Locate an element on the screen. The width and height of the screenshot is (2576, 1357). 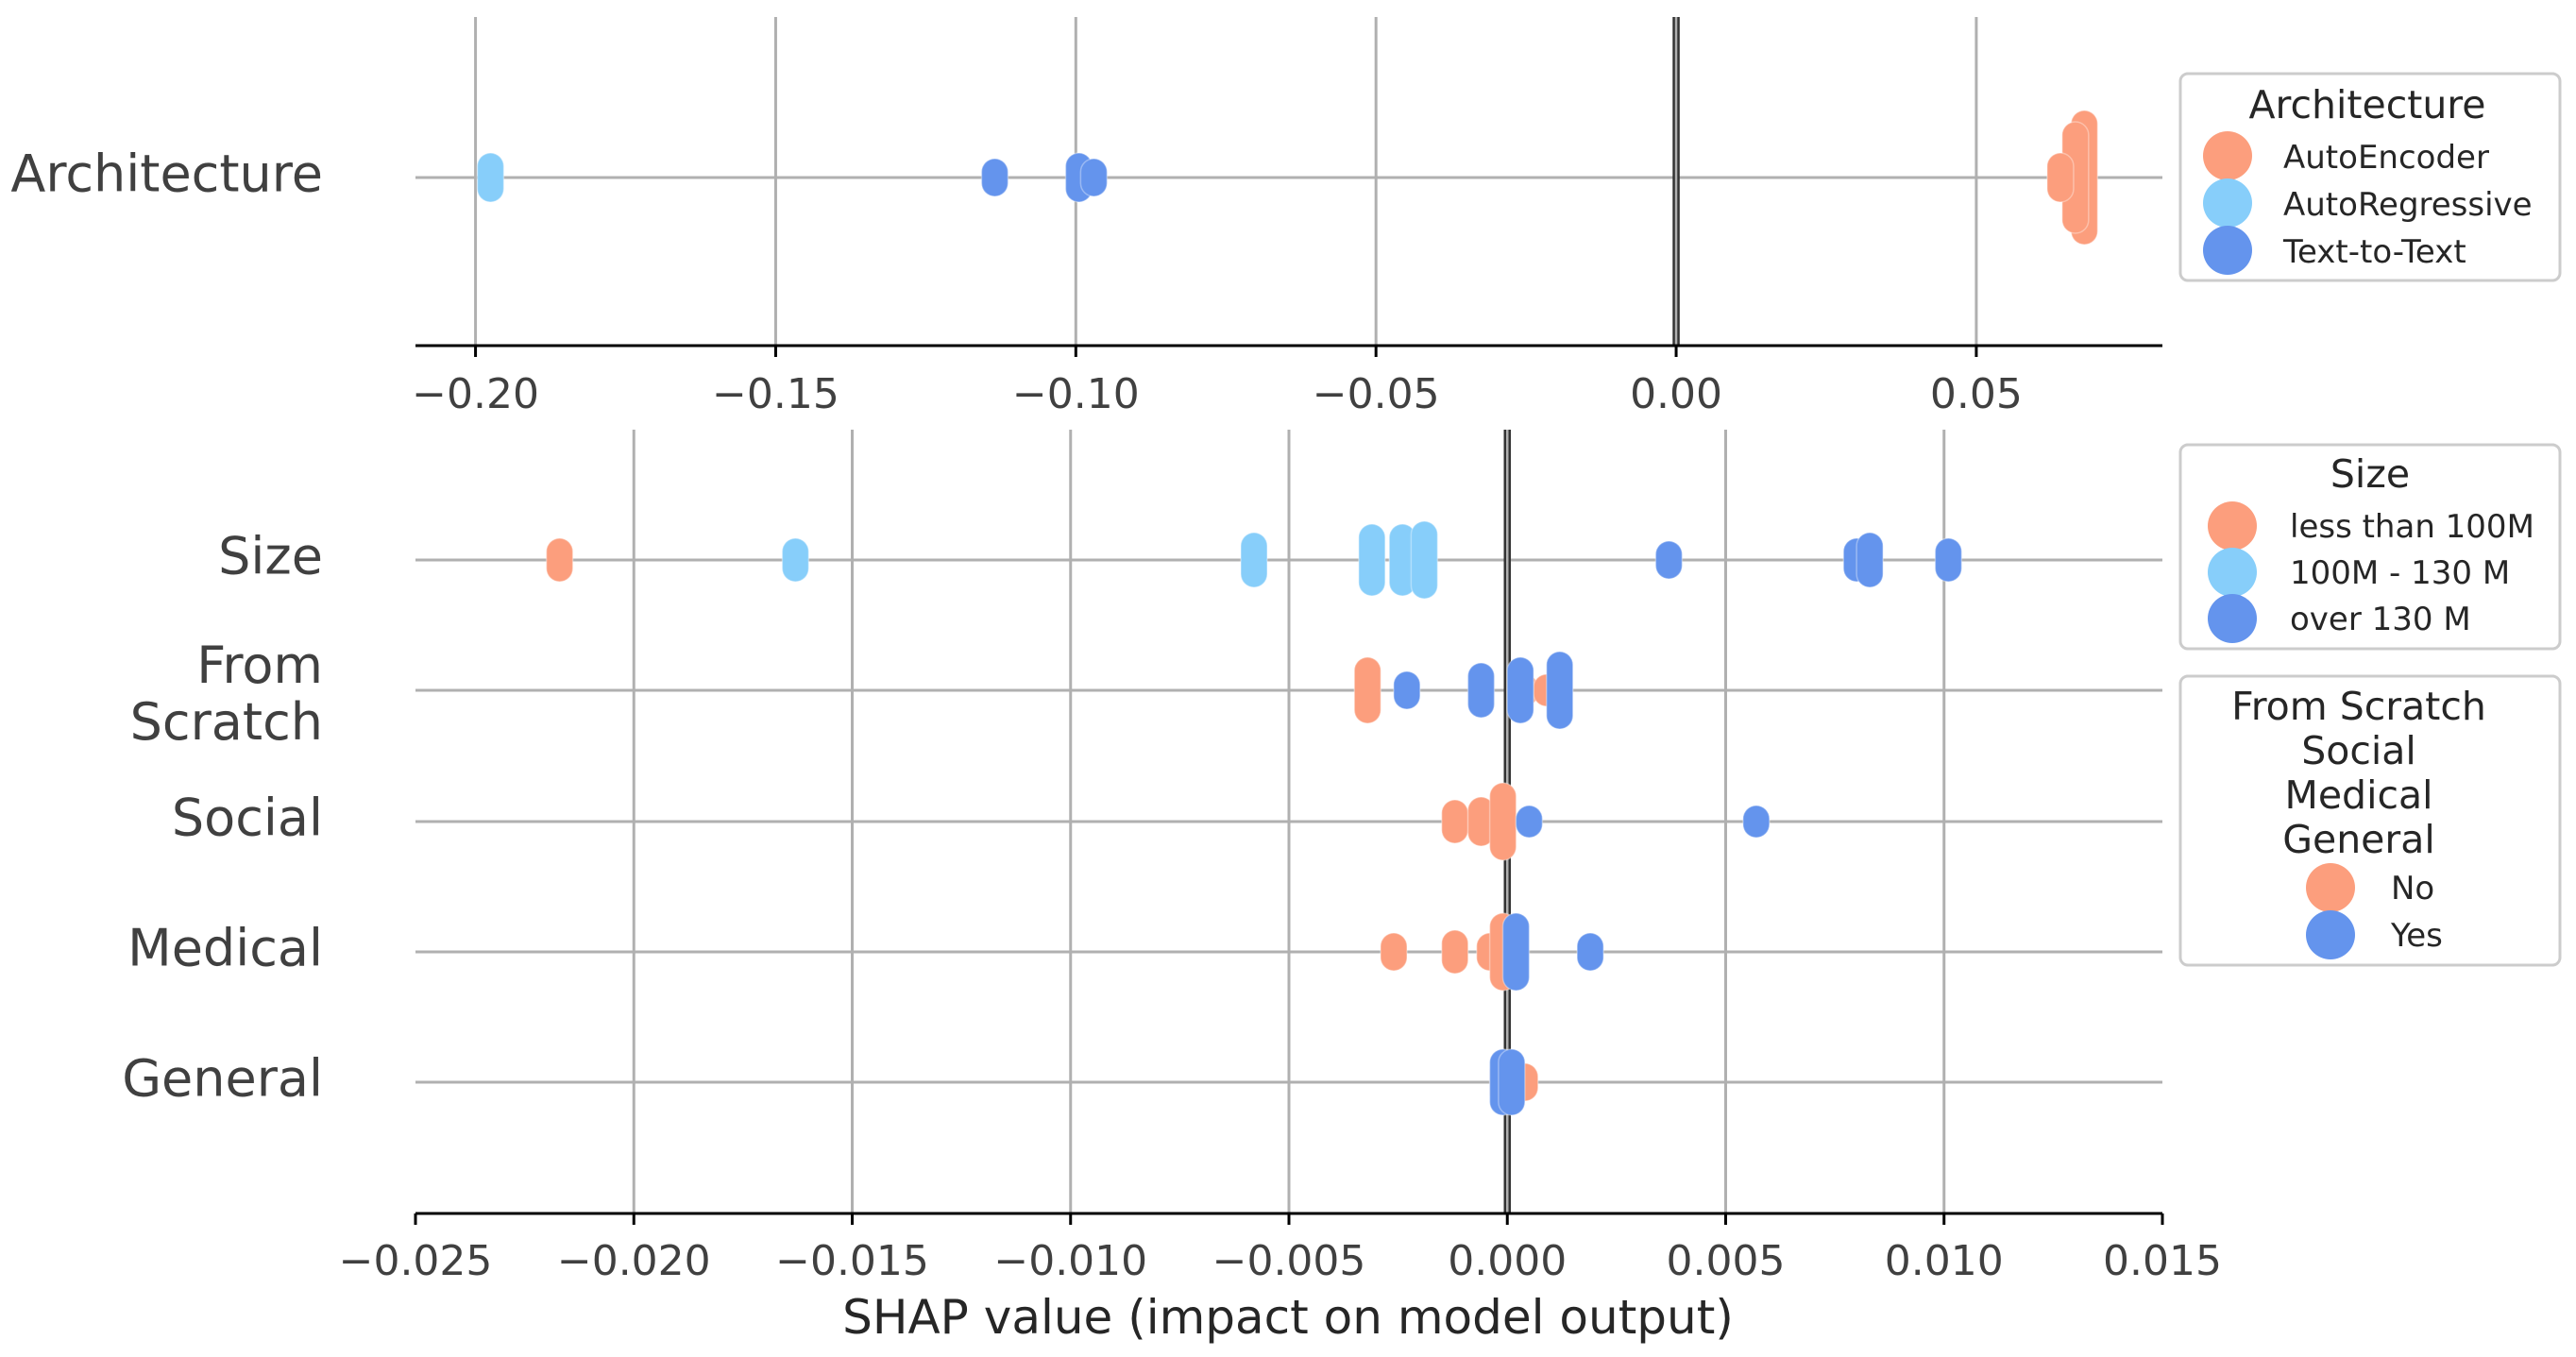
legend-label-autoencoder: AutoEncoder is located at coordinates (2386, 158).